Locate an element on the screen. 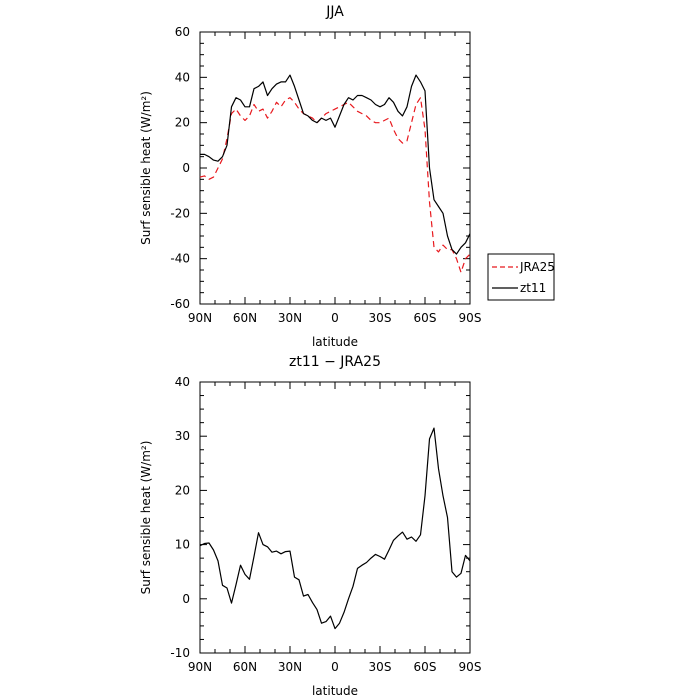 This screenshot has width=700, height=700. y-tick-label: -40 is located at coordinates (180, 259).